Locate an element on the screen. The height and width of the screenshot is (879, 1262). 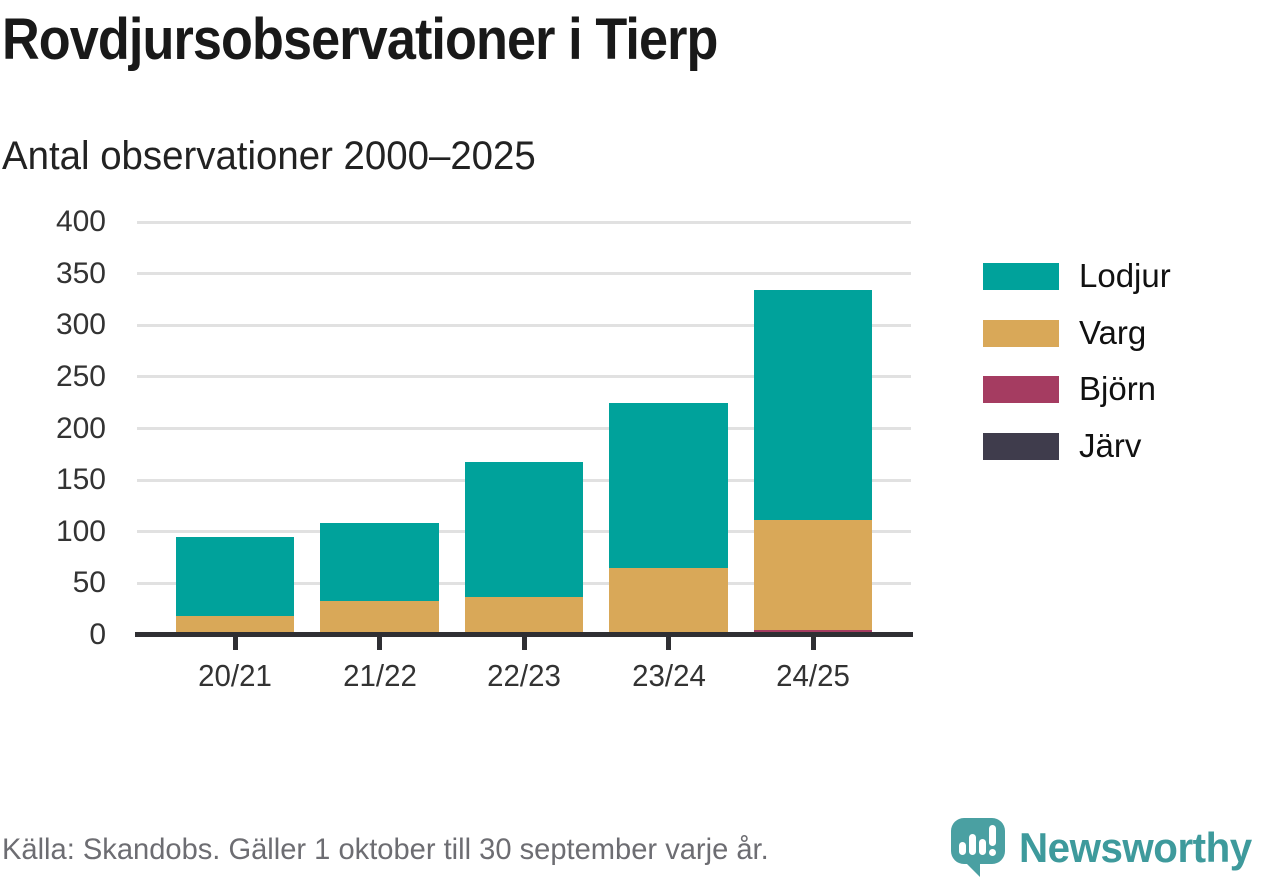
brand-name: Newsworthy is located at coordinates (1135, 847).